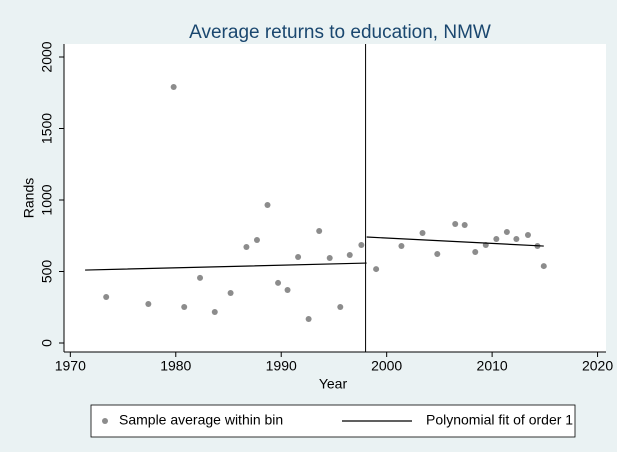 The image size is (617, 452). What do you see at coordinates (47, 56) in the screenshot?
I see `y-tick-label: 2000` at bounding box center [47, 56].